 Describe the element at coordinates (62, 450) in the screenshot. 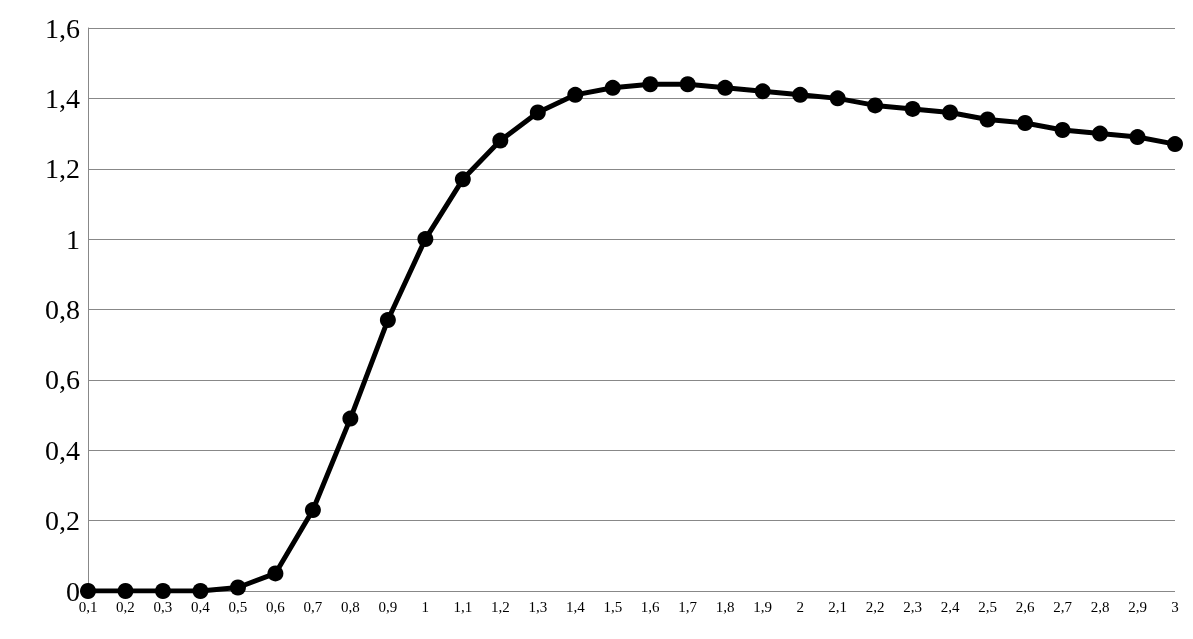

I see `y-tick-label: 0,4` at that location.